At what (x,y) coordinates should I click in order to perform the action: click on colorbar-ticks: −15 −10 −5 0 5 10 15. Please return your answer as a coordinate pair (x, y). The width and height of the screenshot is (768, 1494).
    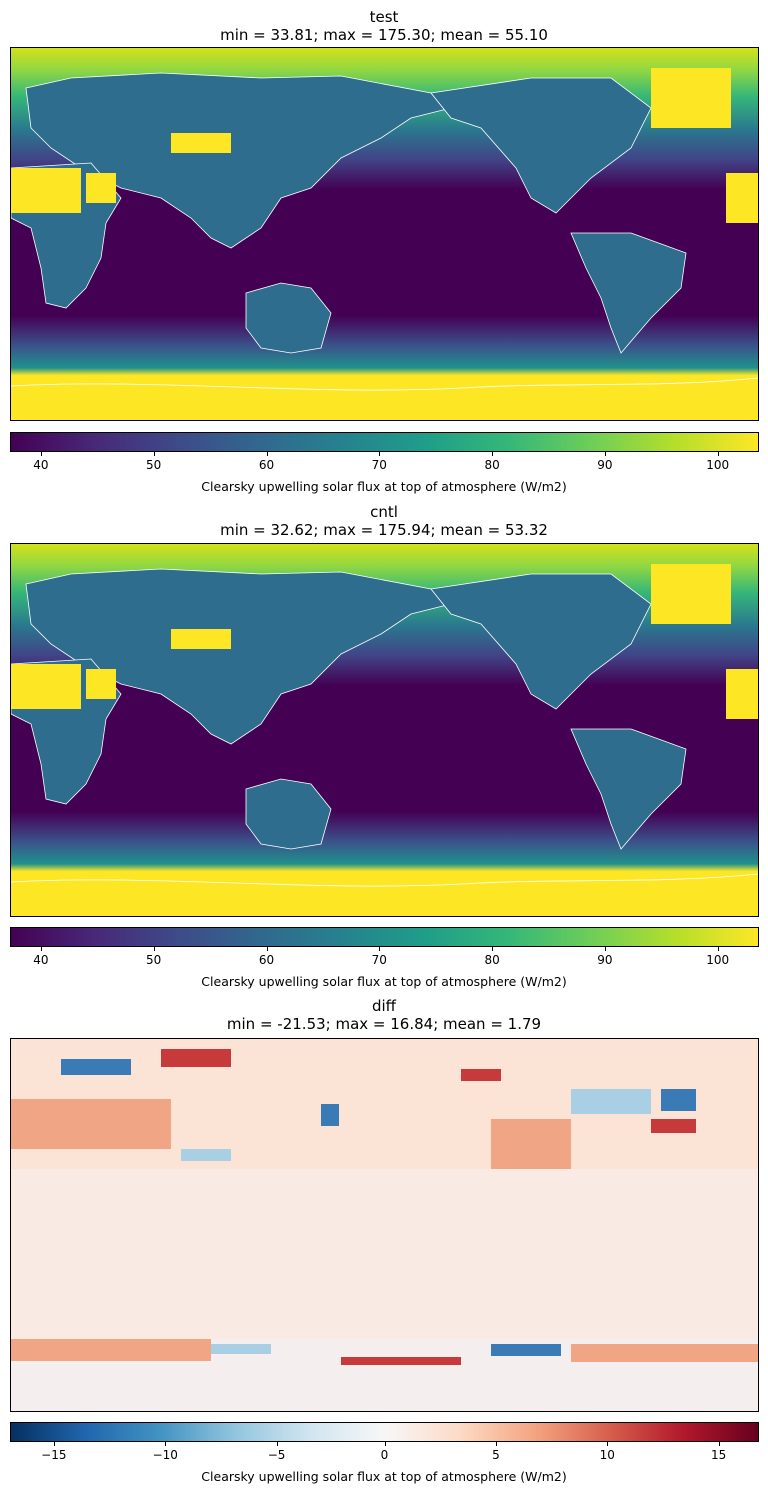
    Looking at the image, I should click on (384, 1452).